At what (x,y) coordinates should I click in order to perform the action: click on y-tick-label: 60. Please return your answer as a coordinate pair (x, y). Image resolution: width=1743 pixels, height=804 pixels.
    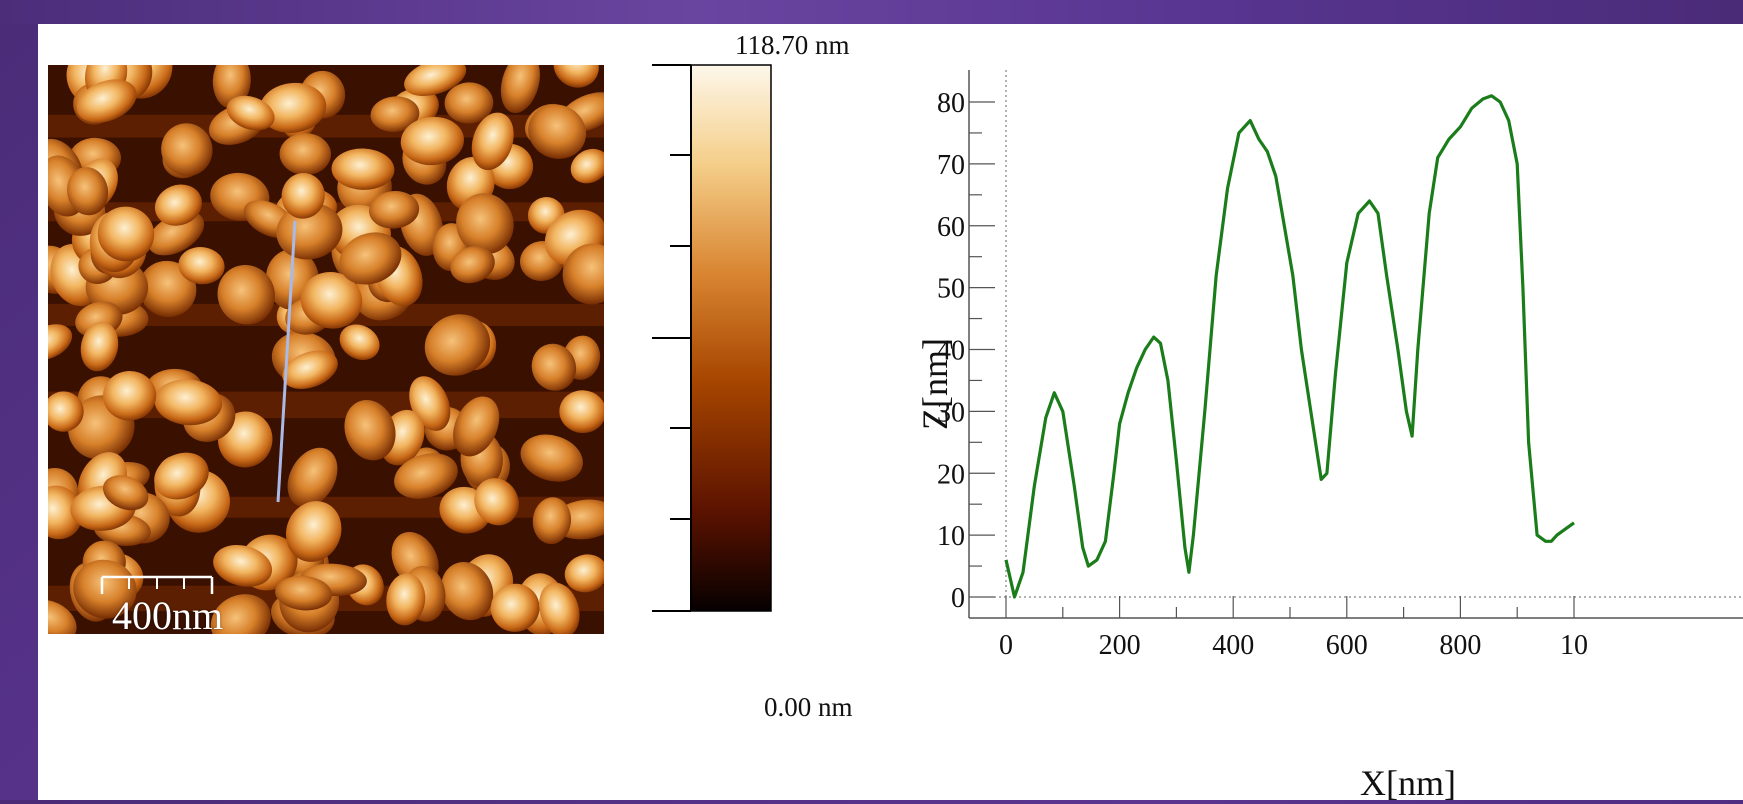
    Looking at the image, I should click on (951, 227).